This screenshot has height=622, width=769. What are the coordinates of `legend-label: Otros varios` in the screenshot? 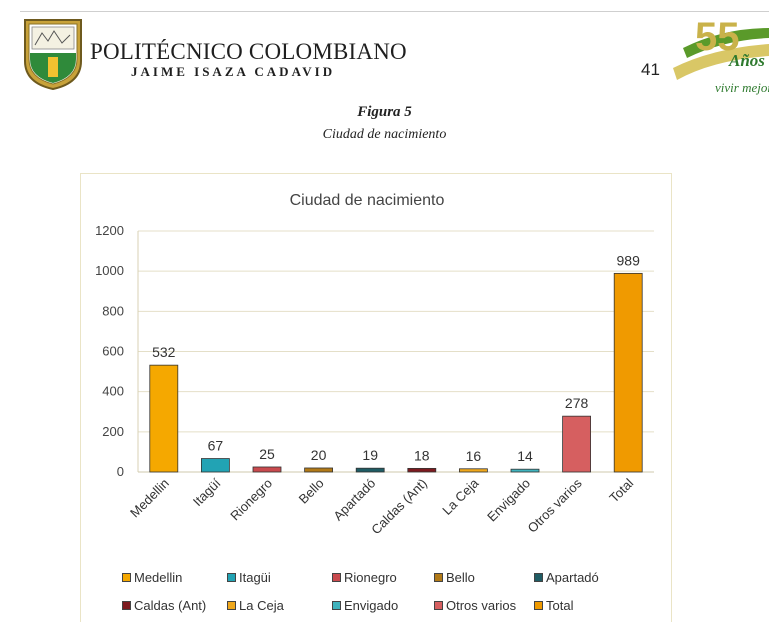 It's located at (481, 605).